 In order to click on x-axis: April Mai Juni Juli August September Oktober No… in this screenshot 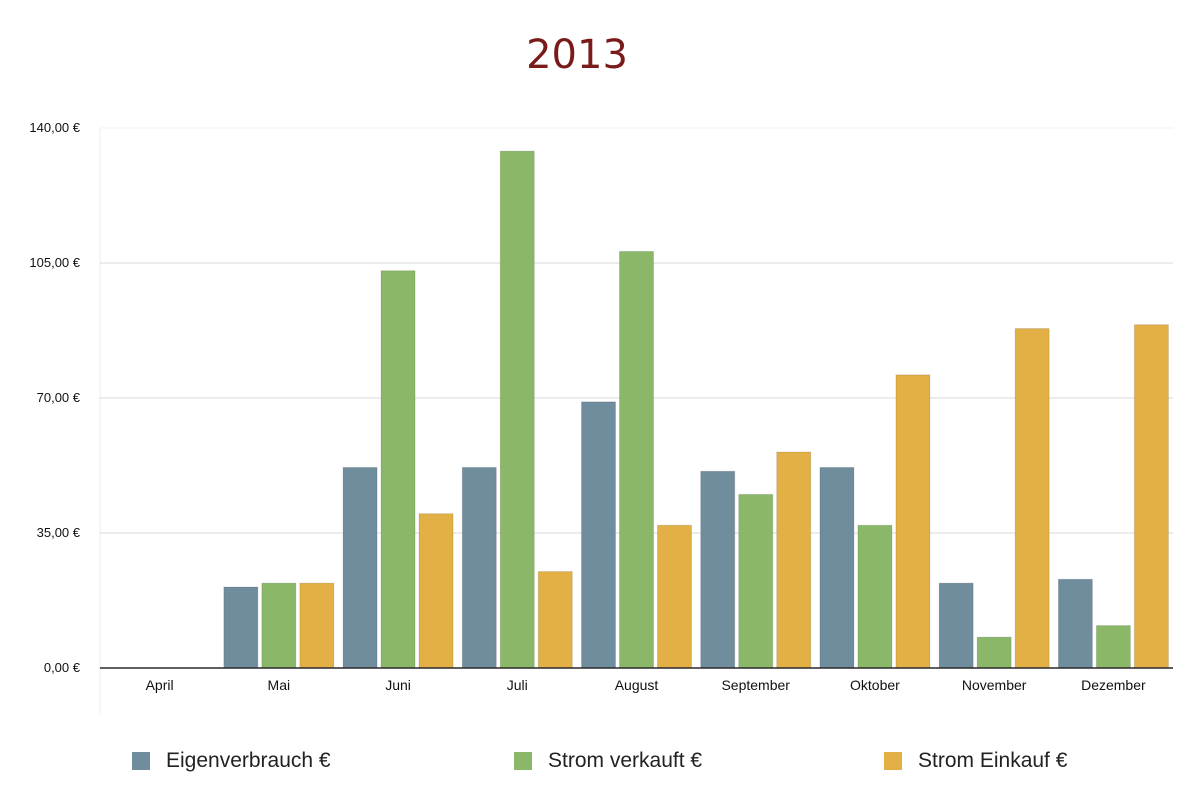, I will do `click(636, 680)`.